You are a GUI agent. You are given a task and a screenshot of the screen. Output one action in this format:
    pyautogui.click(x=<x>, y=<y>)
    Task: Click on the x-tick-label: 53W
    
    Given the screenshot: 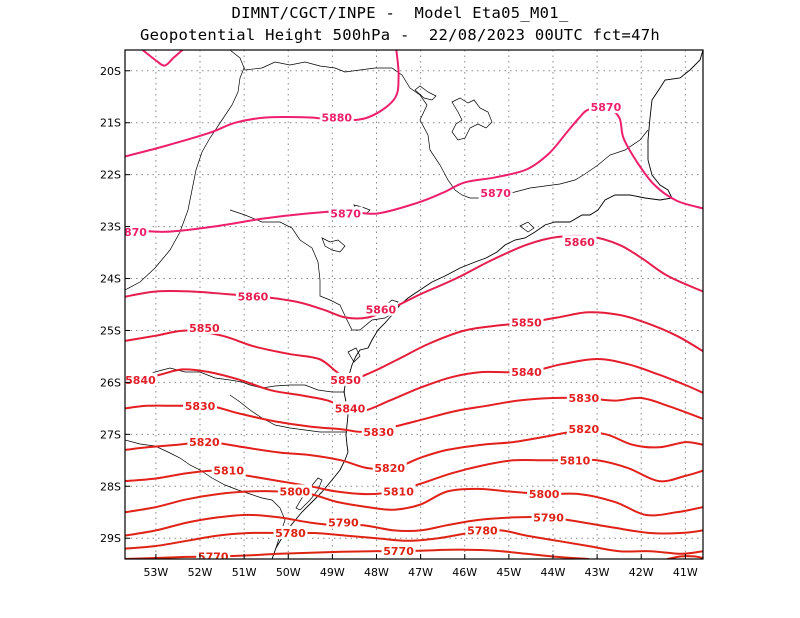 What is the action you would take?
    pyautogui.click(x=155, y=572)
    